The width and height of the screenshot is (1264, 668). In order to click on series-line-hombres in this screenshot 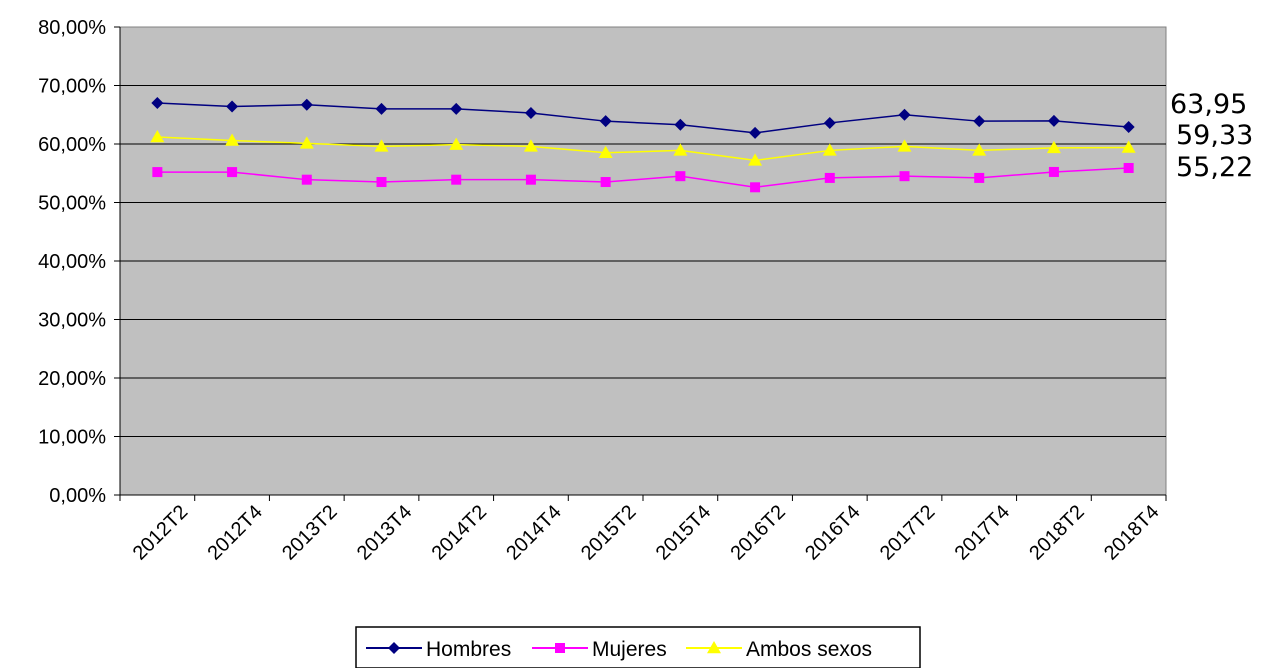, I will do `click(643, 118)`.